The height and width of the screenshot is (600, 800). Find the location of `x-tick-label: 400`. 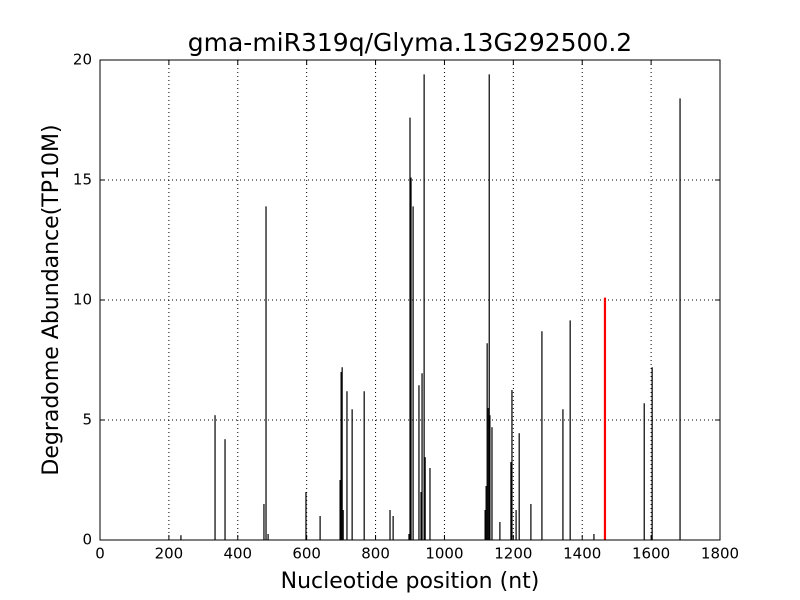

x-tick-label: 400 is located at coordinates (237, 554).